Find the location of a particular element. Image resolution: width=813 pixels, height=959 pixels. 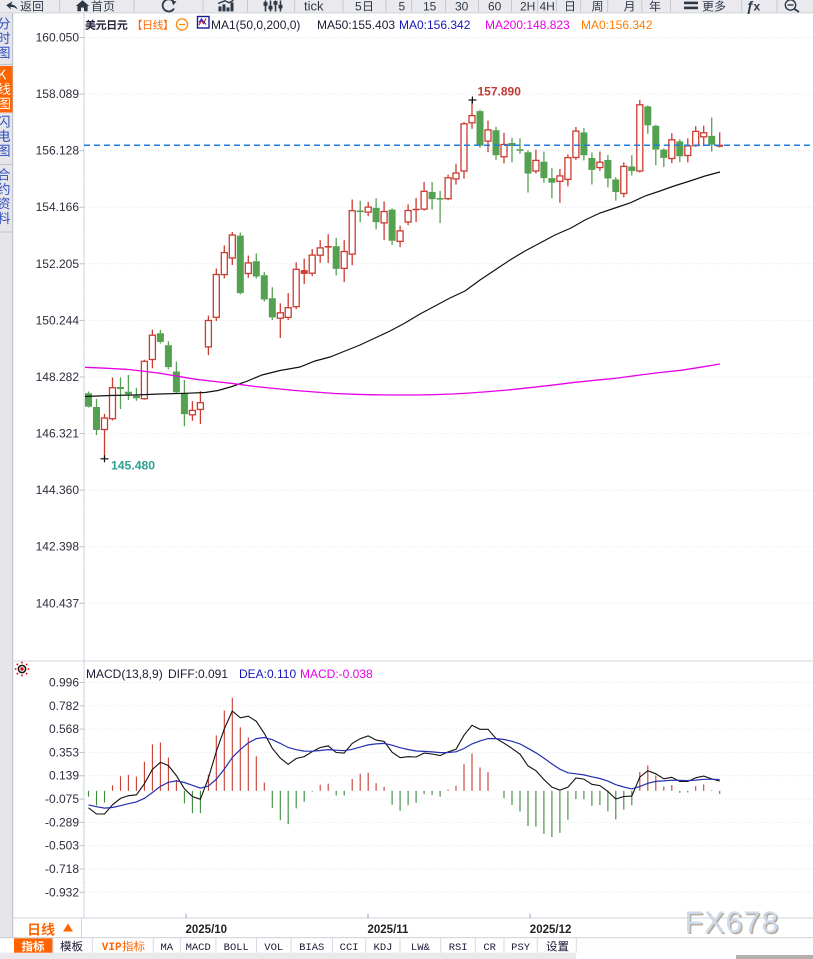

svg-text: 30 is located at coordinates (462, 7).